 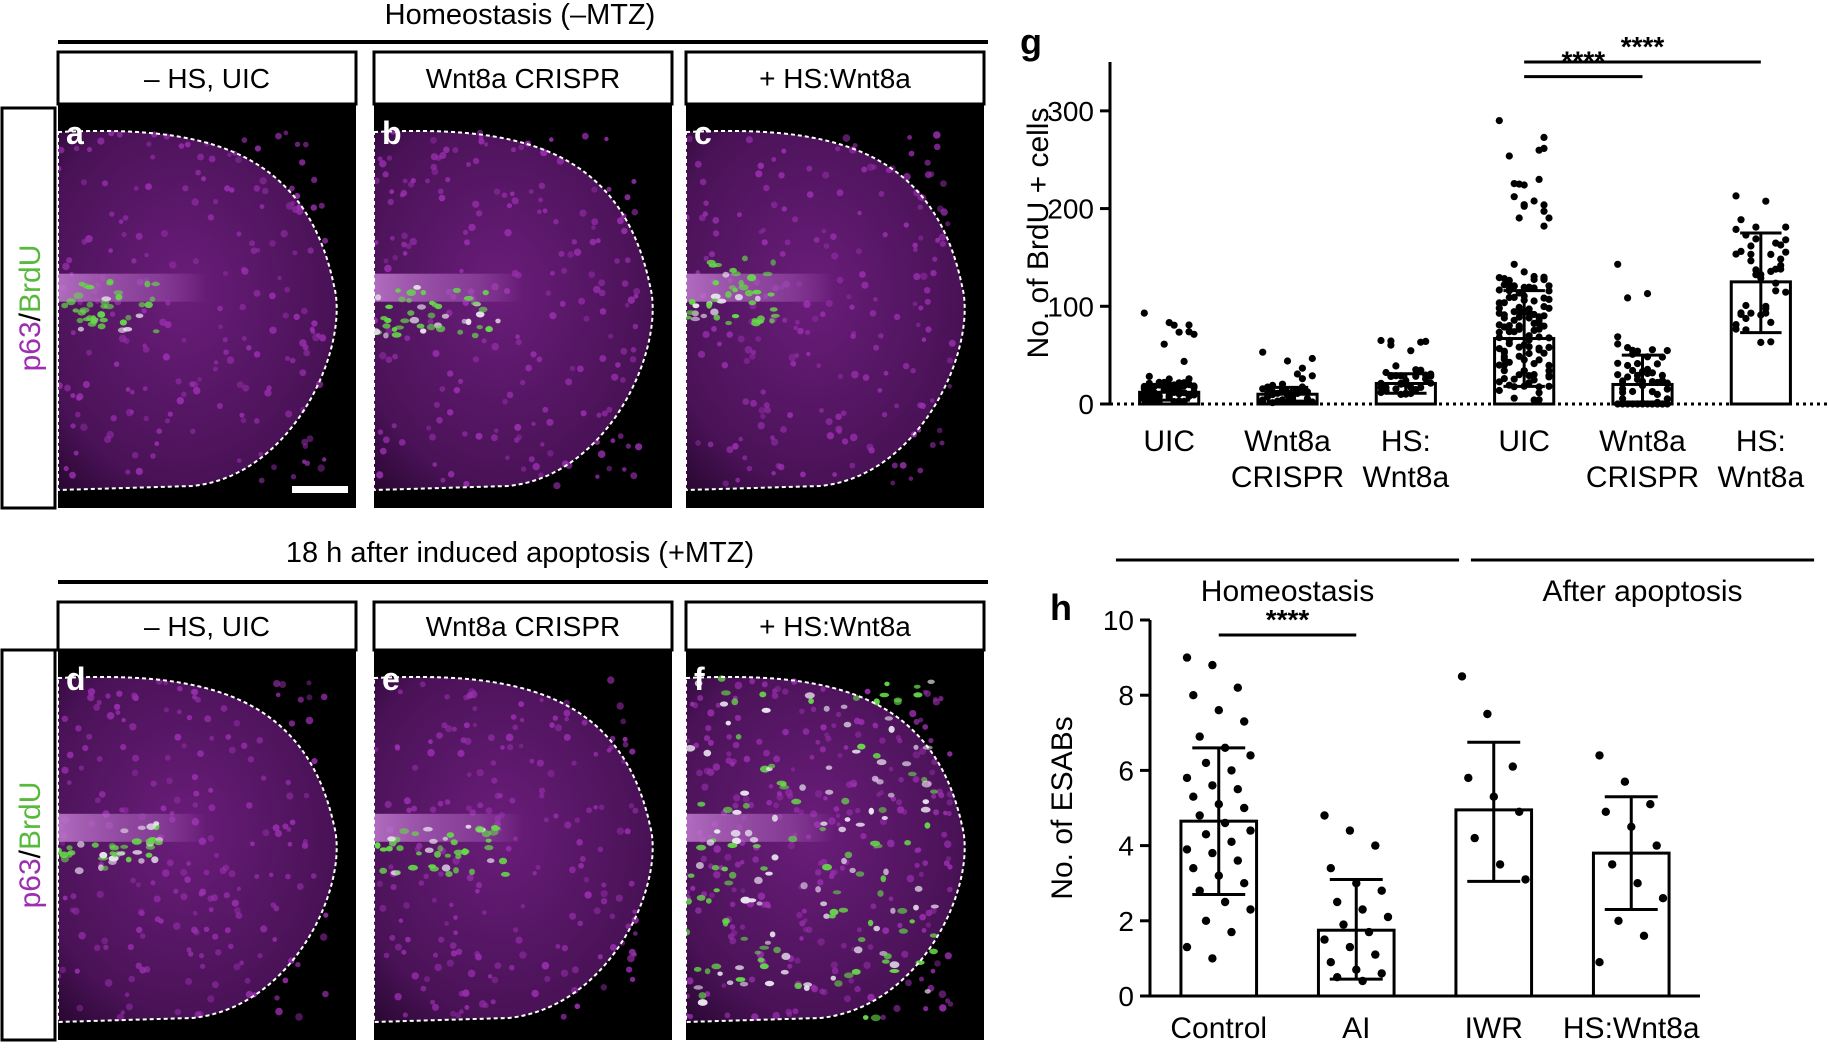 What do you see at coordinates (523, 78) in the screenshot?
I see `column-label-text: Wnt8a CRISPR` at bounding box center [523, 78].